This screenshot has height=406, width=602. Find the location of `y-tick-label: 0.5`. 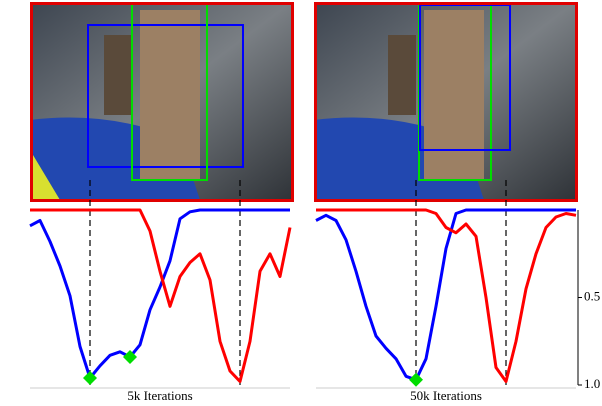

y-tick-label: 0.5 is located at coordinates (592, 295).